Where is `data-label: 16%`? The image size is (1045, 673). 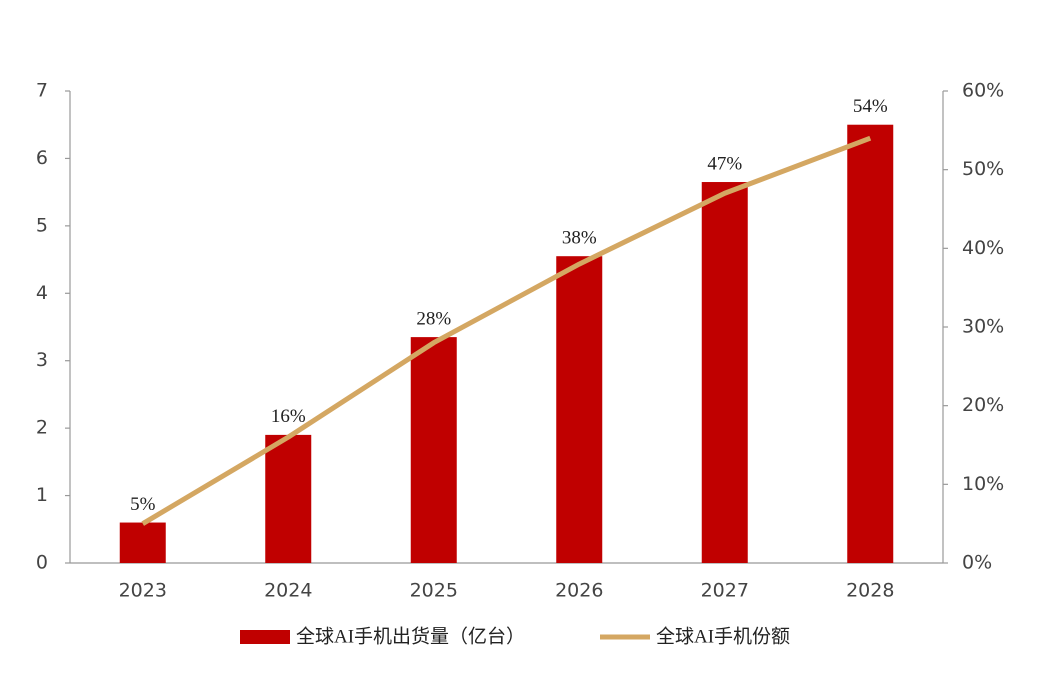 data-label: 16% is located at coordinates (288, 416).